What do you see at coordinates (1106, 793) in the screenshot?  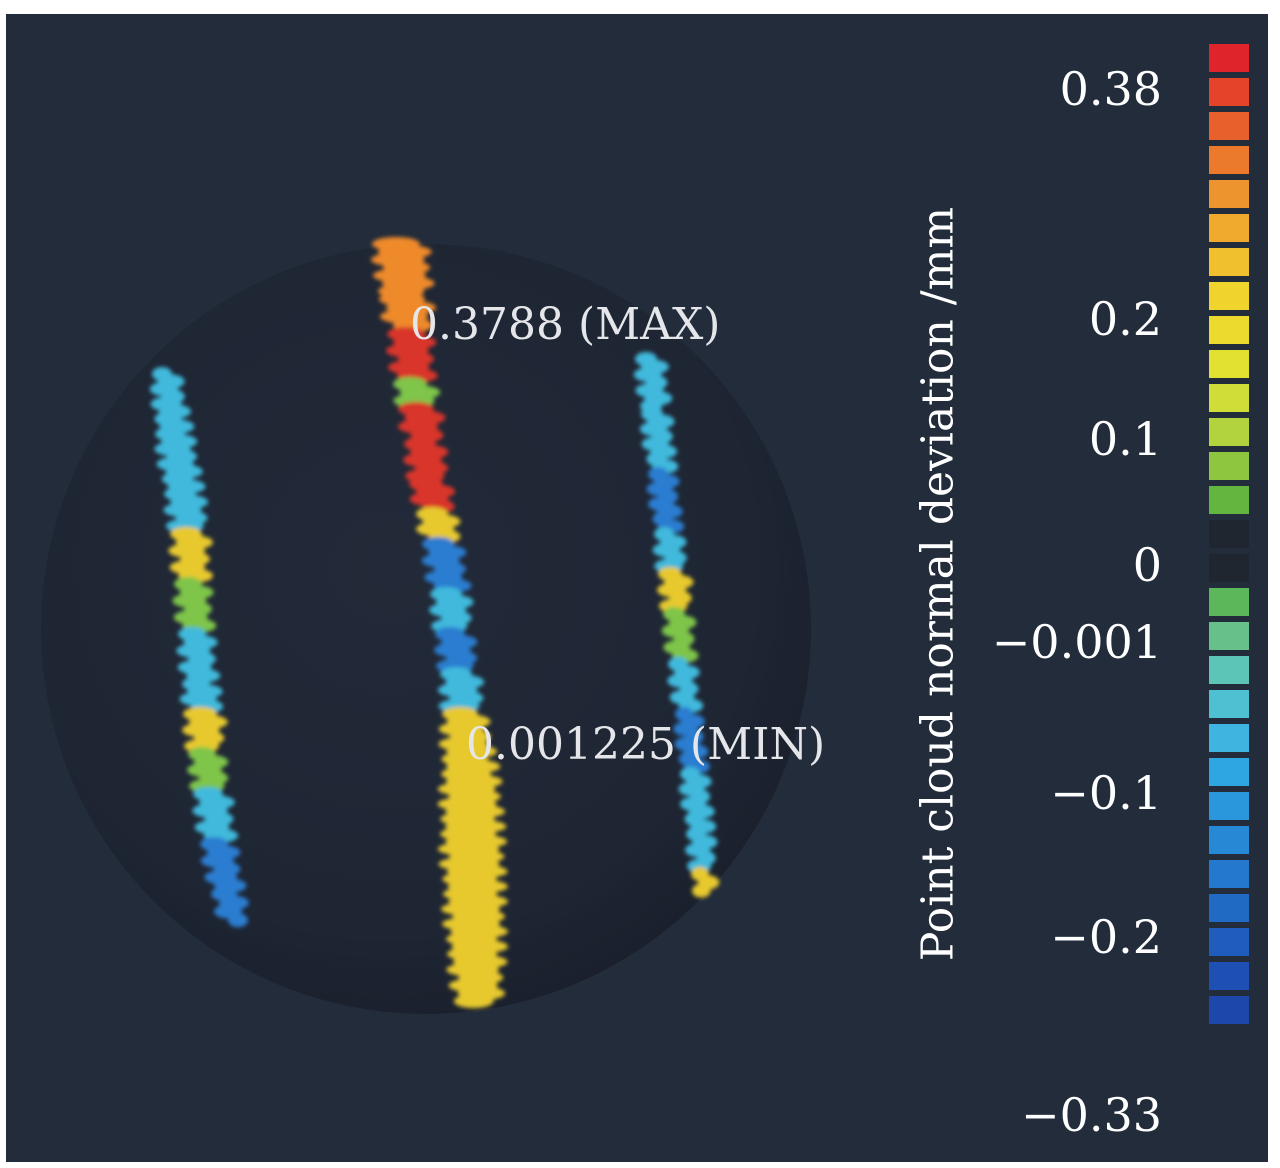 I see `tick-neg-0-1: −0.1` at bounding box center [1106, 793].